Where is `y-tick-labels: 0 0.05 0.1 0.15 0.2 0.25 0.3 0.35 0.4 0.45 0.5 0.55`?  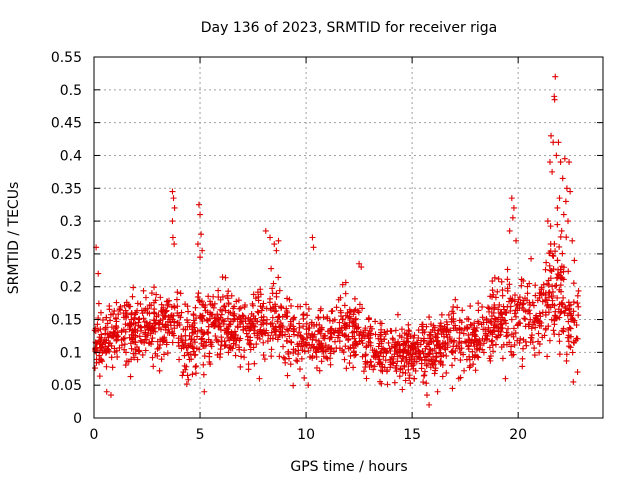 y-tick-labels: 0 0.05 0.1 0.15 0.2 0.25 0.3 0.35 0.4 0.45 0.5 0.55 is located at coordinates (66, 238).